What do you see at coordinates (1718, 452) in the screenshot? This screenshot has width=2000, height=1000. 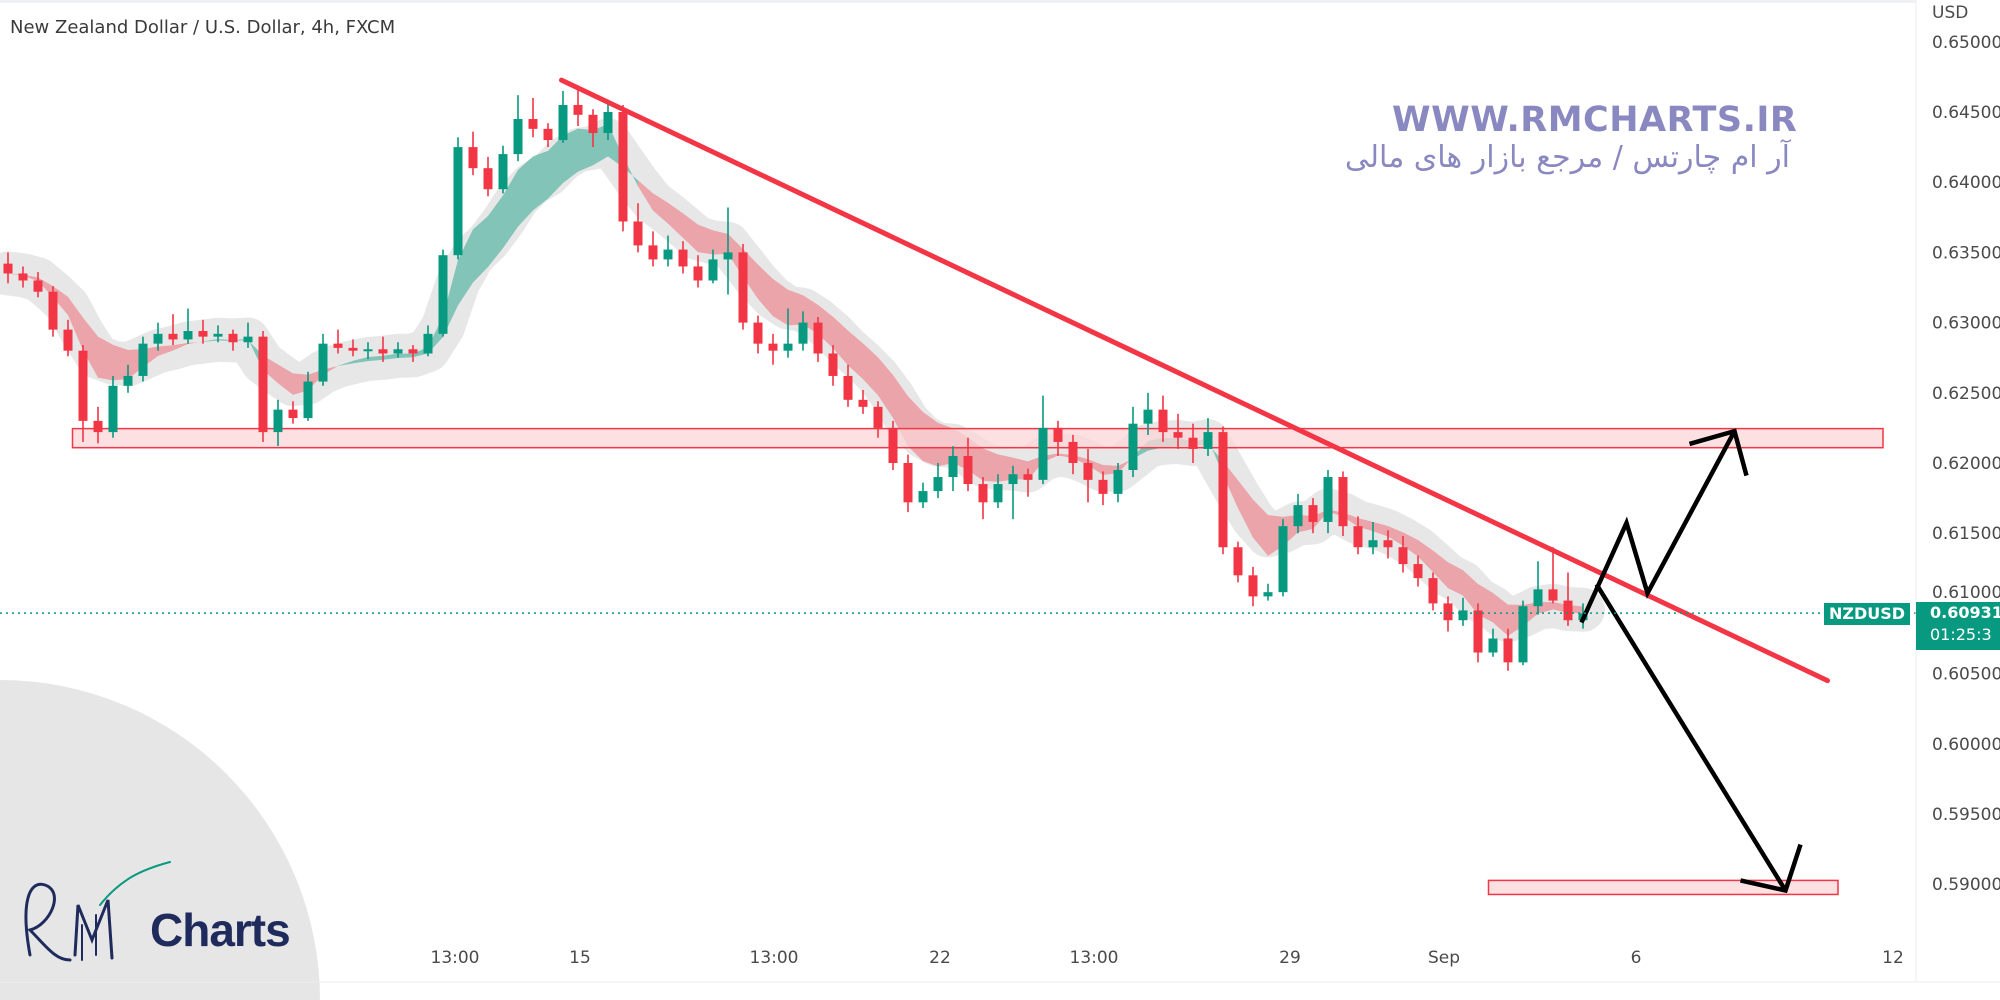 I see `bullish-projection-arrowhead-icon` at bounding box center [1718, 452].